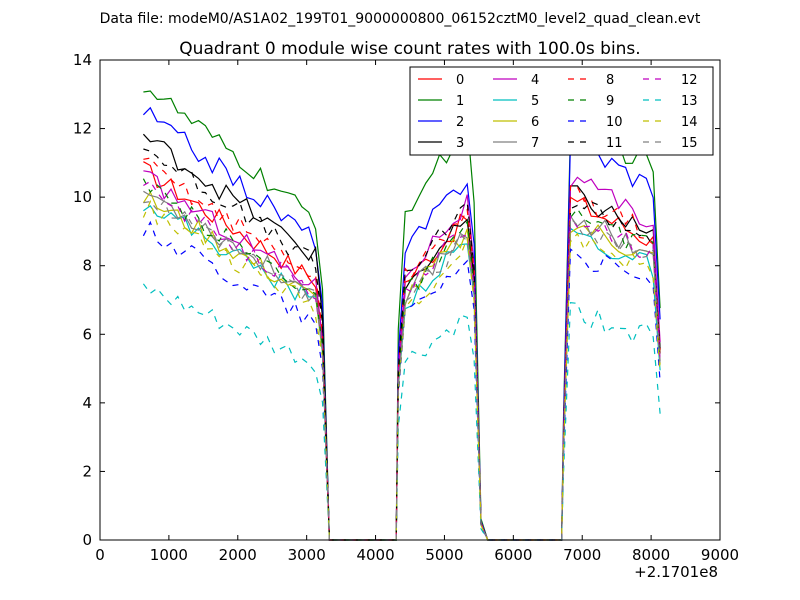 The height and width of the screenshot is (600, 800). I want to click on x-tick-label: 7000, so click(582, 555).